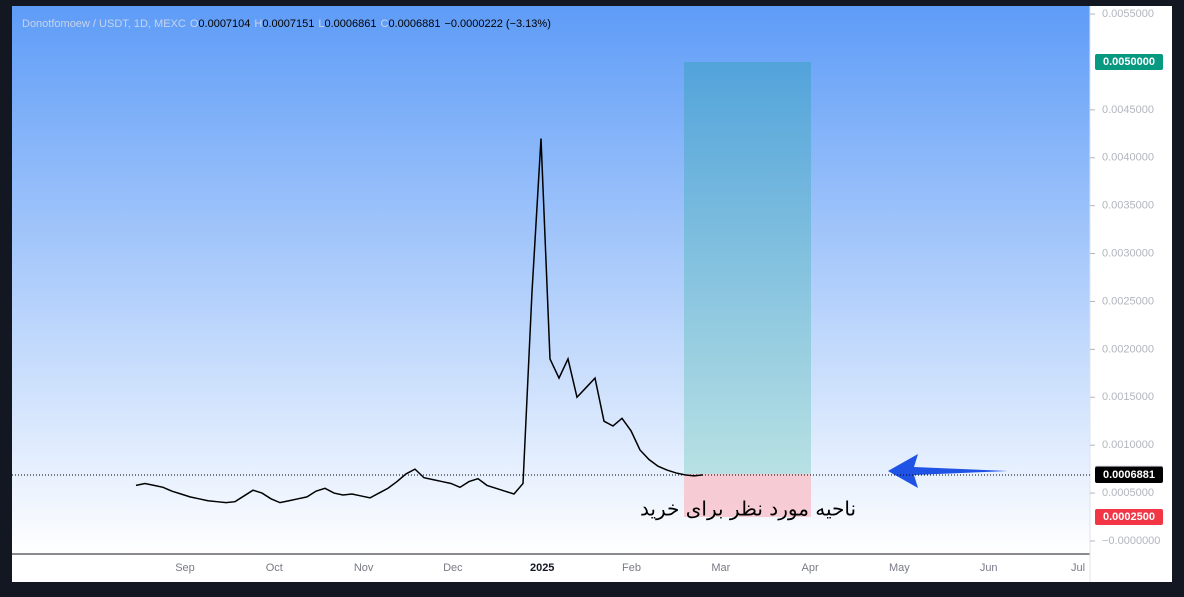 This screenshot has height=597, width=1184. Describe the element at coordinates (720, 568) in the screenshot. I see `x-tick-label: Mar` at that location.